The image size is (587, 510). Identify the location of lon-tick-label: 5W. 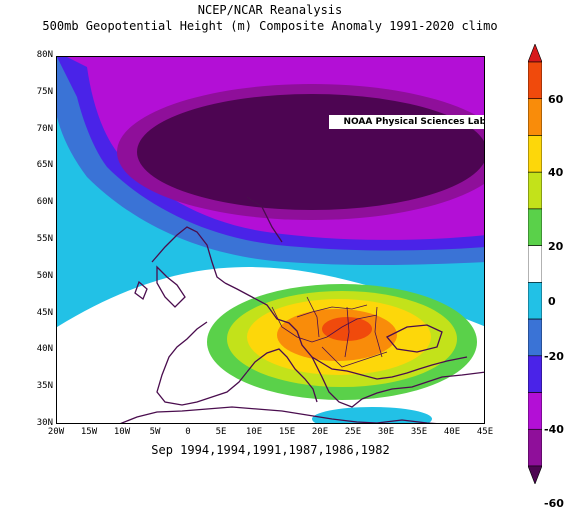
(155, 432).